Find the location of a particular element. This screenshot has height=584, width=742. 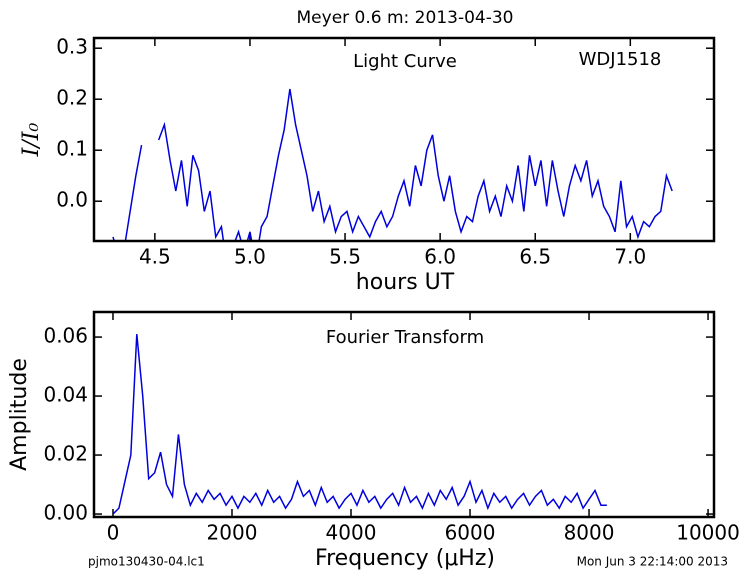

y-tick-label: 0.2 is located at coordinates (72, 98).